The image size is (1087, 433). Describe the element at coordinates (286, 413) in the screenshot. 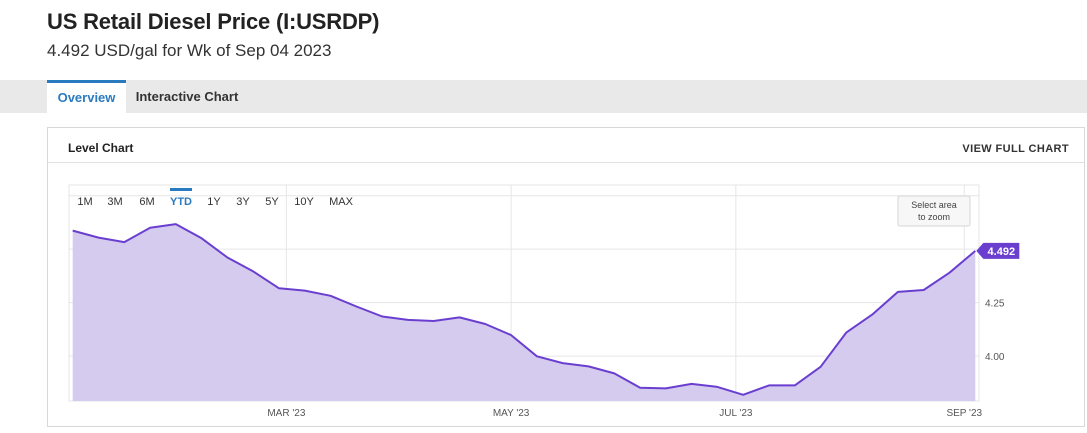

I see `x-tick-label: MAR '23` at that location.